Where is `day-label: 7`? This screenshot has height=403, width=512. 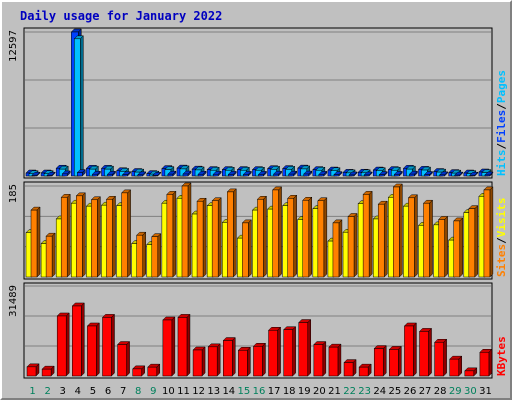 day-label: 7 is located at coordinates (123, 391).